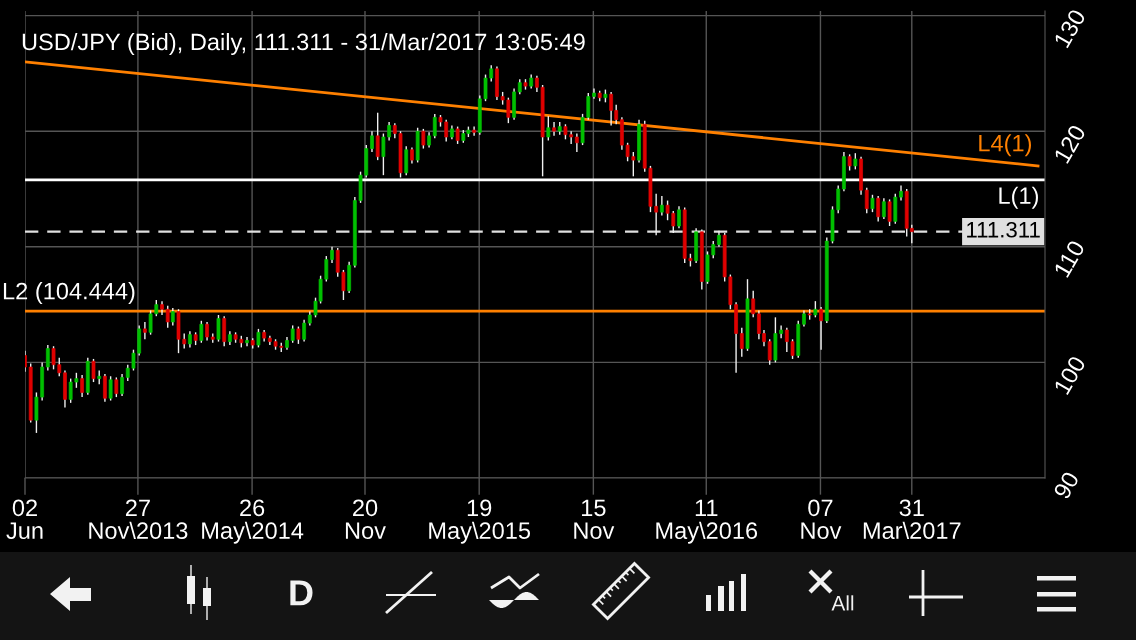  Describe the element at coordinates (1066, 485) in the screenshot. I see `y-tick-label: 90` at that location.